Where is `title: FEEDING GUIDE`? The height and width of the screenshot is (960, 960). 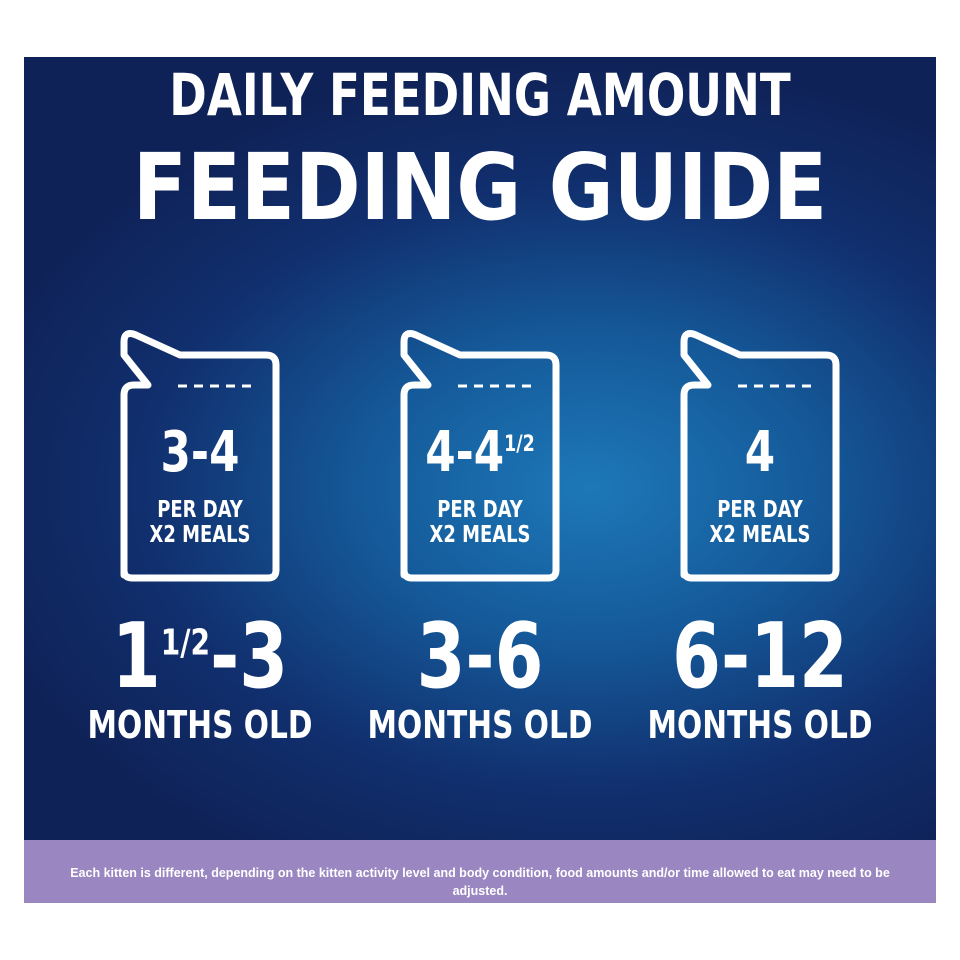
title: FEEDING GUIDE is located at coordinates (480, 187).